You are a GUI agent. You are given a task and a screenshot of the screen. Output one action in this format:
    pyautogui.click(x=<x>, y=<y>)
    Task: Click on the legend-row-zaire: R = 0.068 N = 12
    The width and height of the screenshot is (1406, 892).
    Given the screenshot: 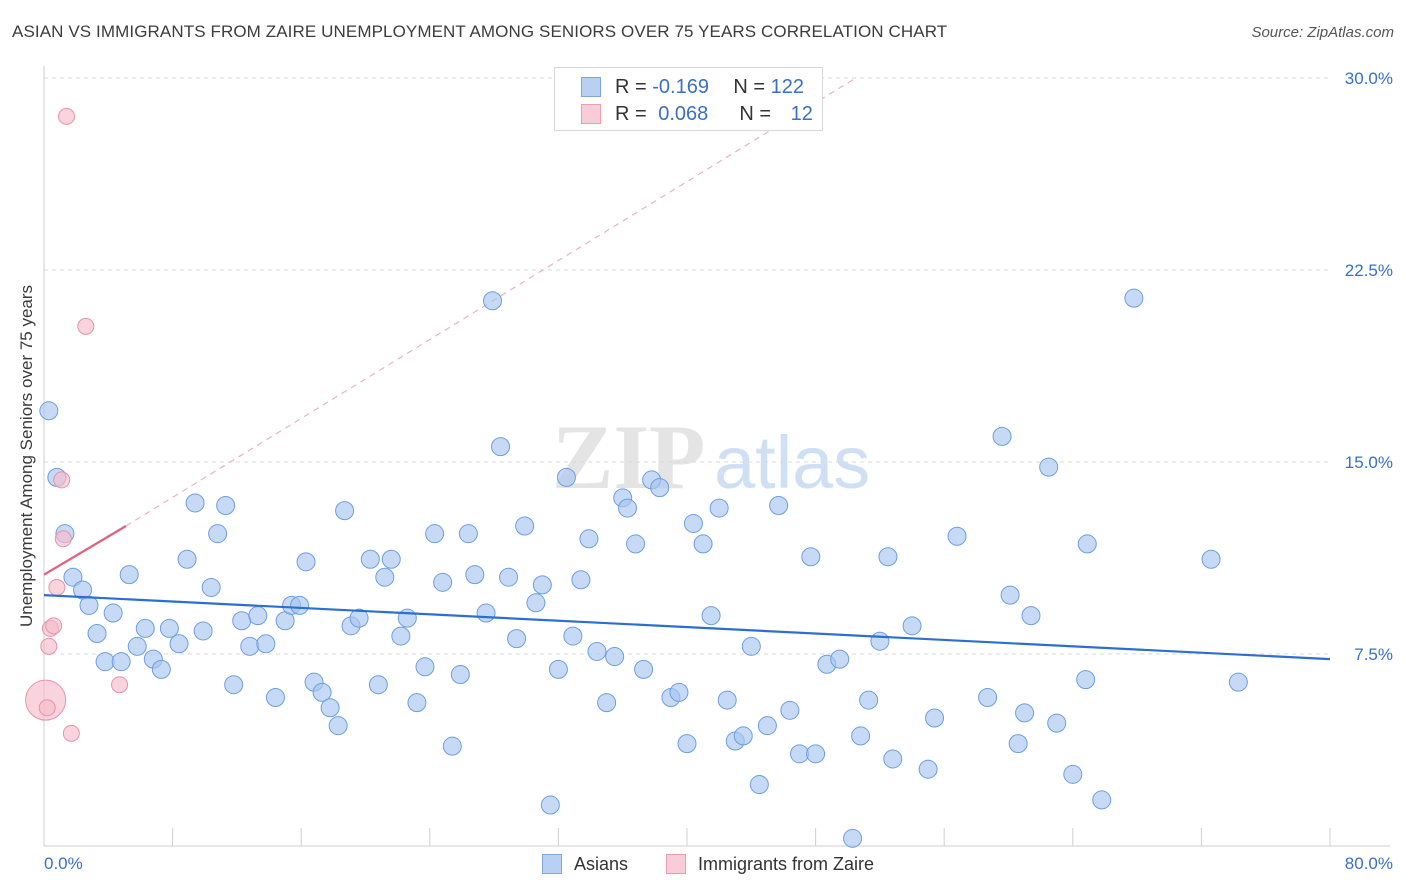 What is the action you would take?
    pyautogui.click(x=697, y=114)
    